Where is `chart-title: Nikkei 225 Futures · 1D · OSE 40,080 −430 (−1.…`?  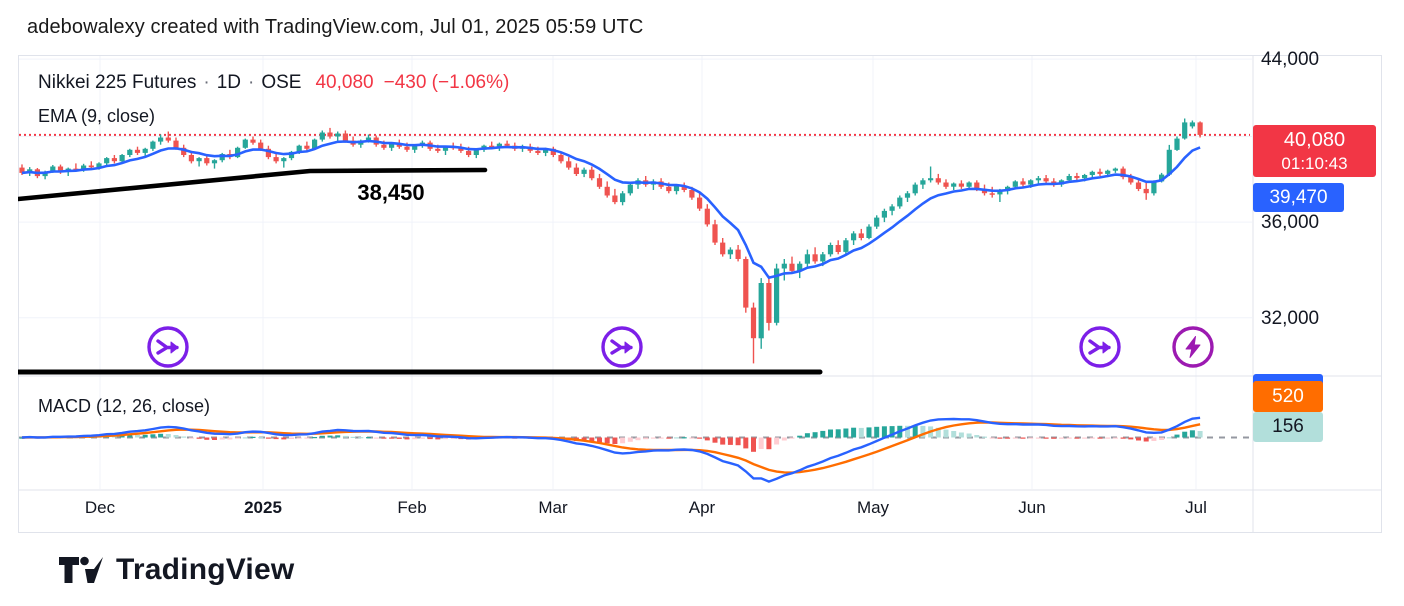
chart-title: Nikkei 225 Futures · 1D · OSE 40,080 −430 (−1.… is located at coordinates (273, 83).